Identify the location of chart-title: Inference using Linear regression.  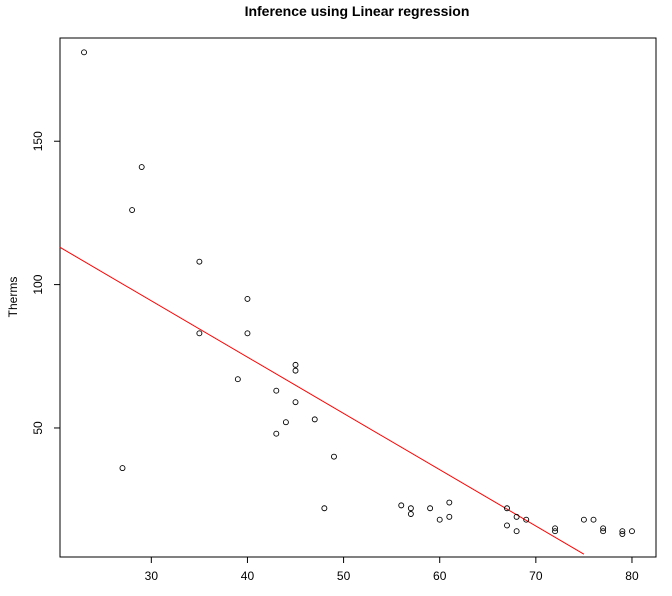
(357, 11).